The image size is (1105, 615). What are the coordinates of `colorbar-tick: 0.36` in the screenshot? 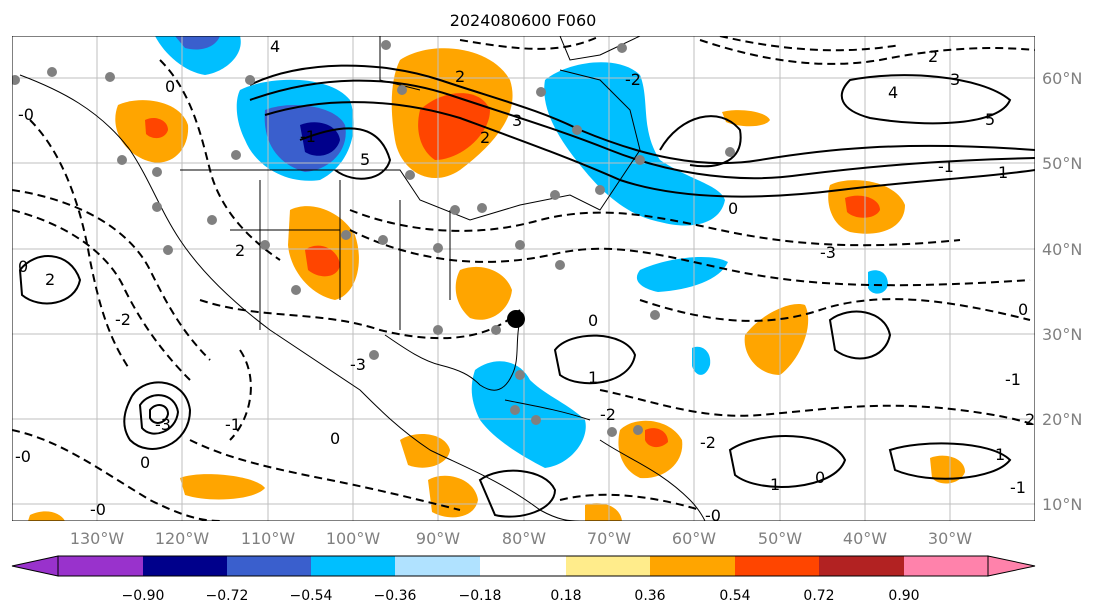 It's located at (649, 596).